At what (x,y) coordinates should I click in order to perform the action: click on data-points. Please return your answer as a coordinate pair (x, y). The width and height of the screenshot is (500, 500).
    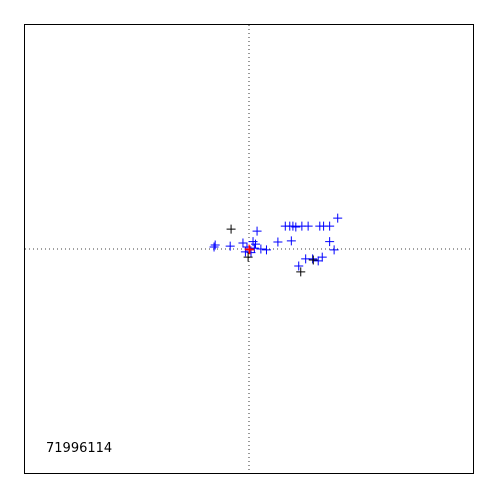
    Looking at the image, I should click on (276, 245).